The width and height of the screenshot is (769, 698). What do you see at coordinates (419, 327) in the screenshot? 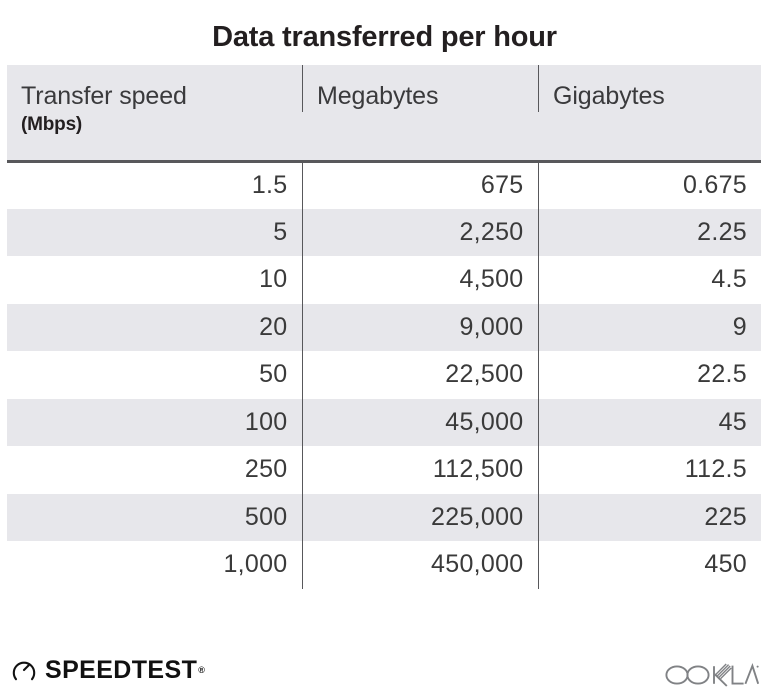
I see `cell-megabytes: 9,000` at bounding box center [419, 327].